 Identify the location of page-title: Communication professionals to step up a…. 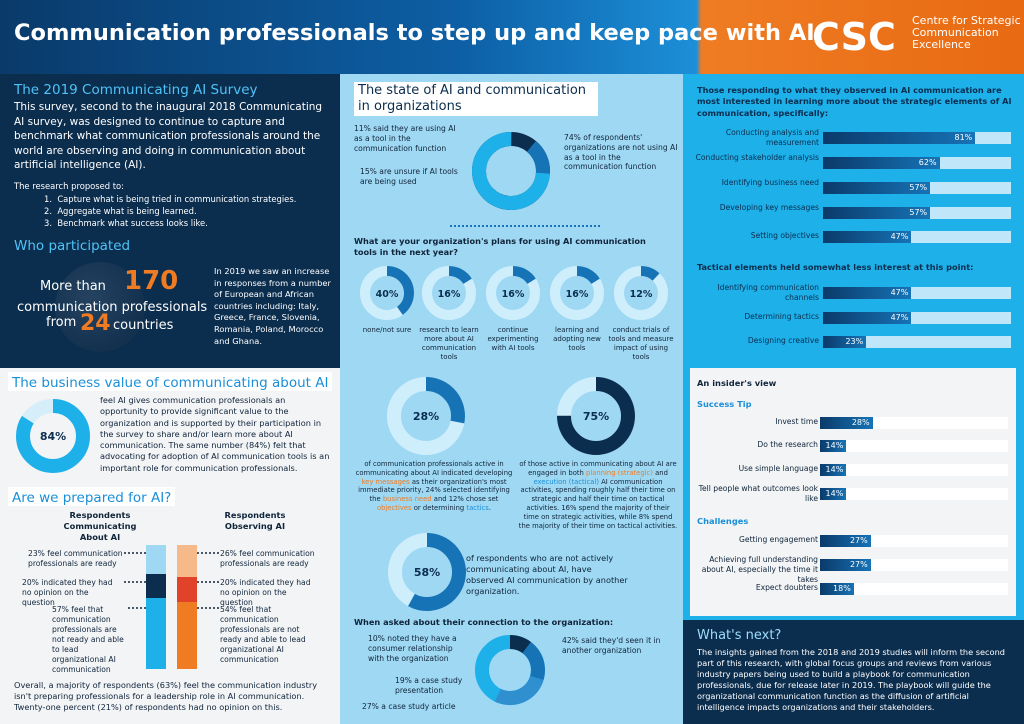
(414, 33).